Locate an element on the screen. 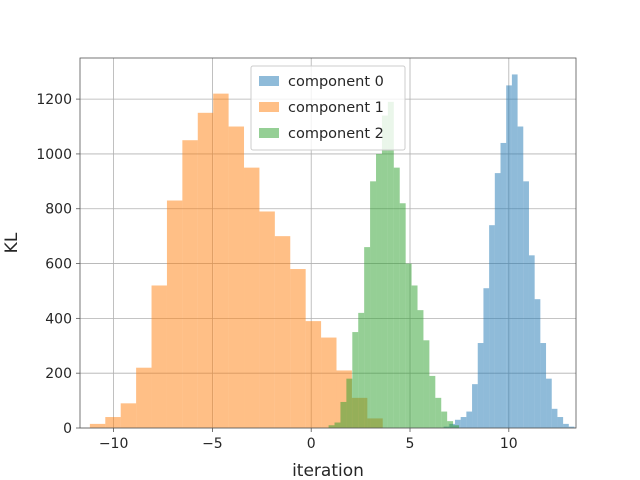 The width and height of the screenshot is (640, 480). y-tick-label: 800 is located at coordinates (58, 210).